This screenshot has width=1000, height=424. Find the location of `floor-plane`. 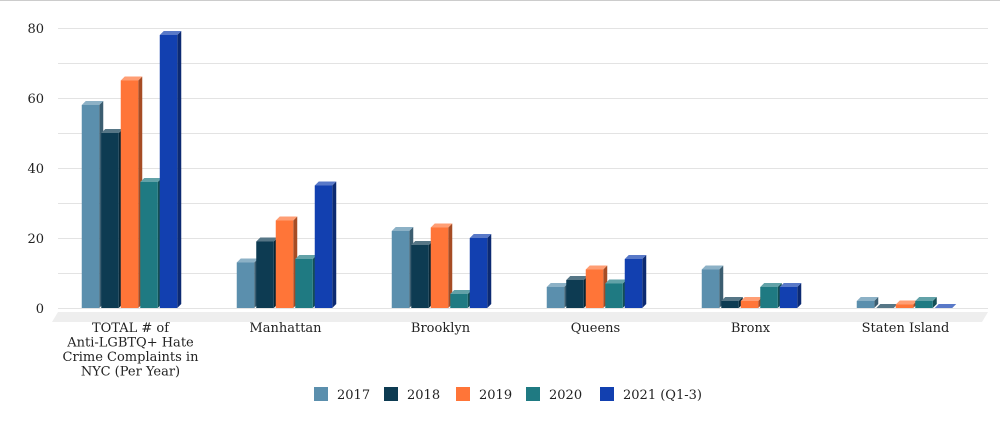

floor-plane is located at coordinates (520, 317).